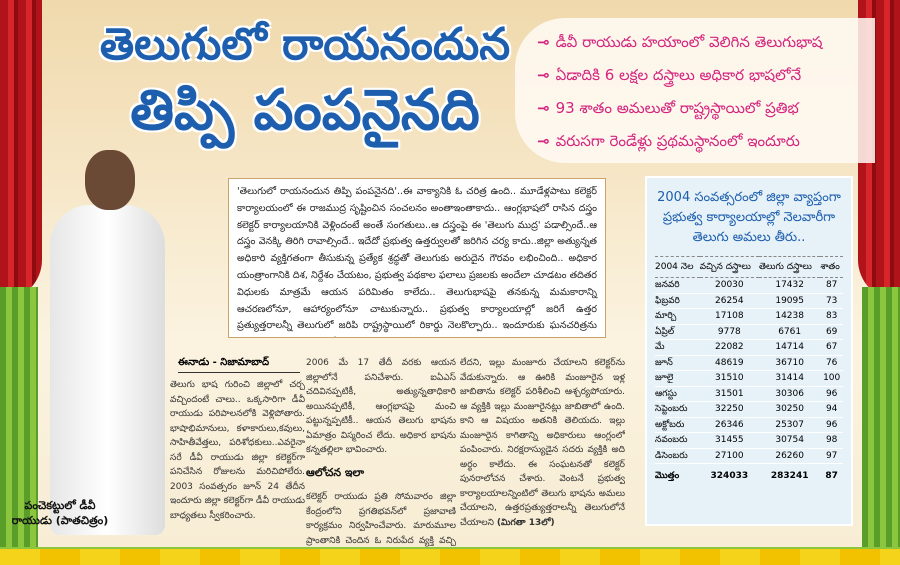 The image size is (900, 565). Describe the element at coordinates (831, 378) in the screenshot. I see `percent-cell: 100` at that location.